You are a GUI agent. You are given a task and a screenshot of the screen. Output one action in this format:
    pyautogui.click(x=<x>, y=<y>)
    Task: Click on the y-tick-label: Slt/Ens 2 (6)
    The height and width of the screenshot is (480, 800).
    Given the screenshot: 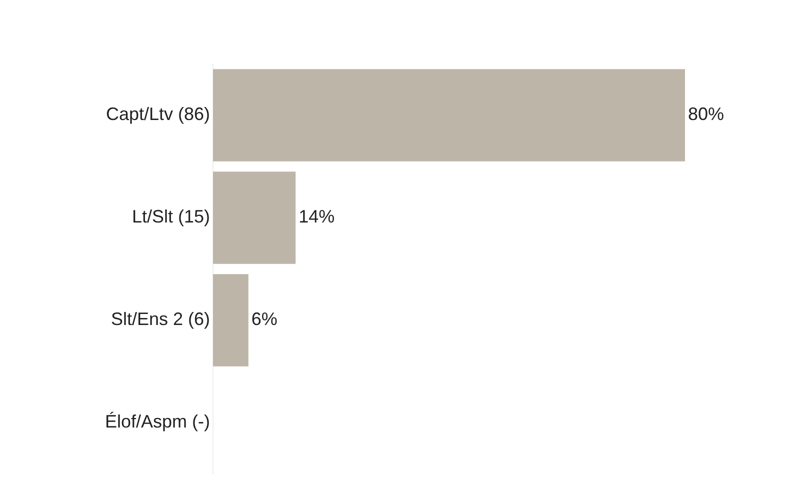 What is the action you would take?
    pyautogui.click(x=160, y=319)
    